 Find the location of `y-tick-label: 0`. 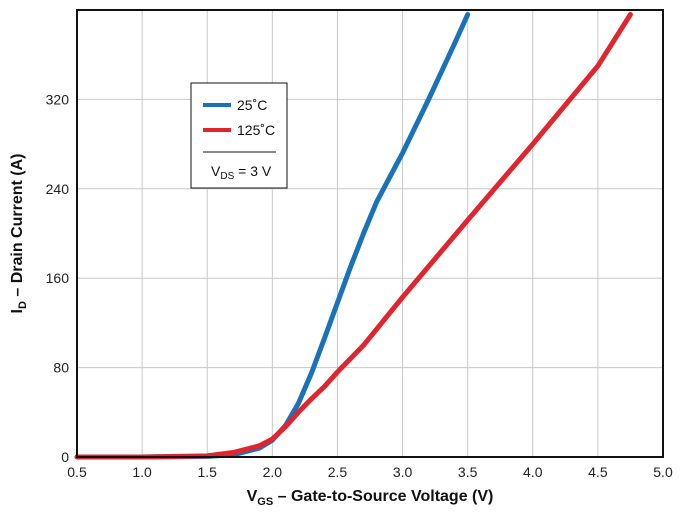

y-tick-label: 0 is located at coordinates (65, 457).